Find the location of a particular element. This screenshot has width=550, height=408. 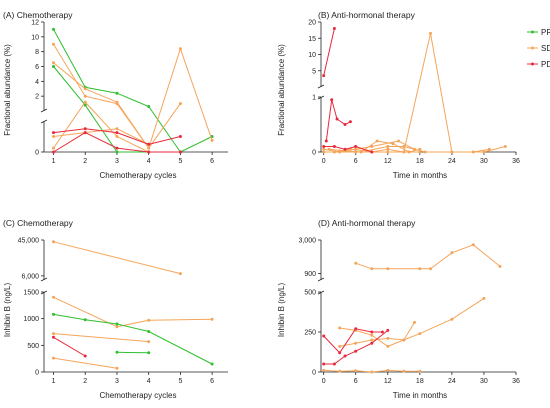

series-pr is located at coordinates (133, 352).